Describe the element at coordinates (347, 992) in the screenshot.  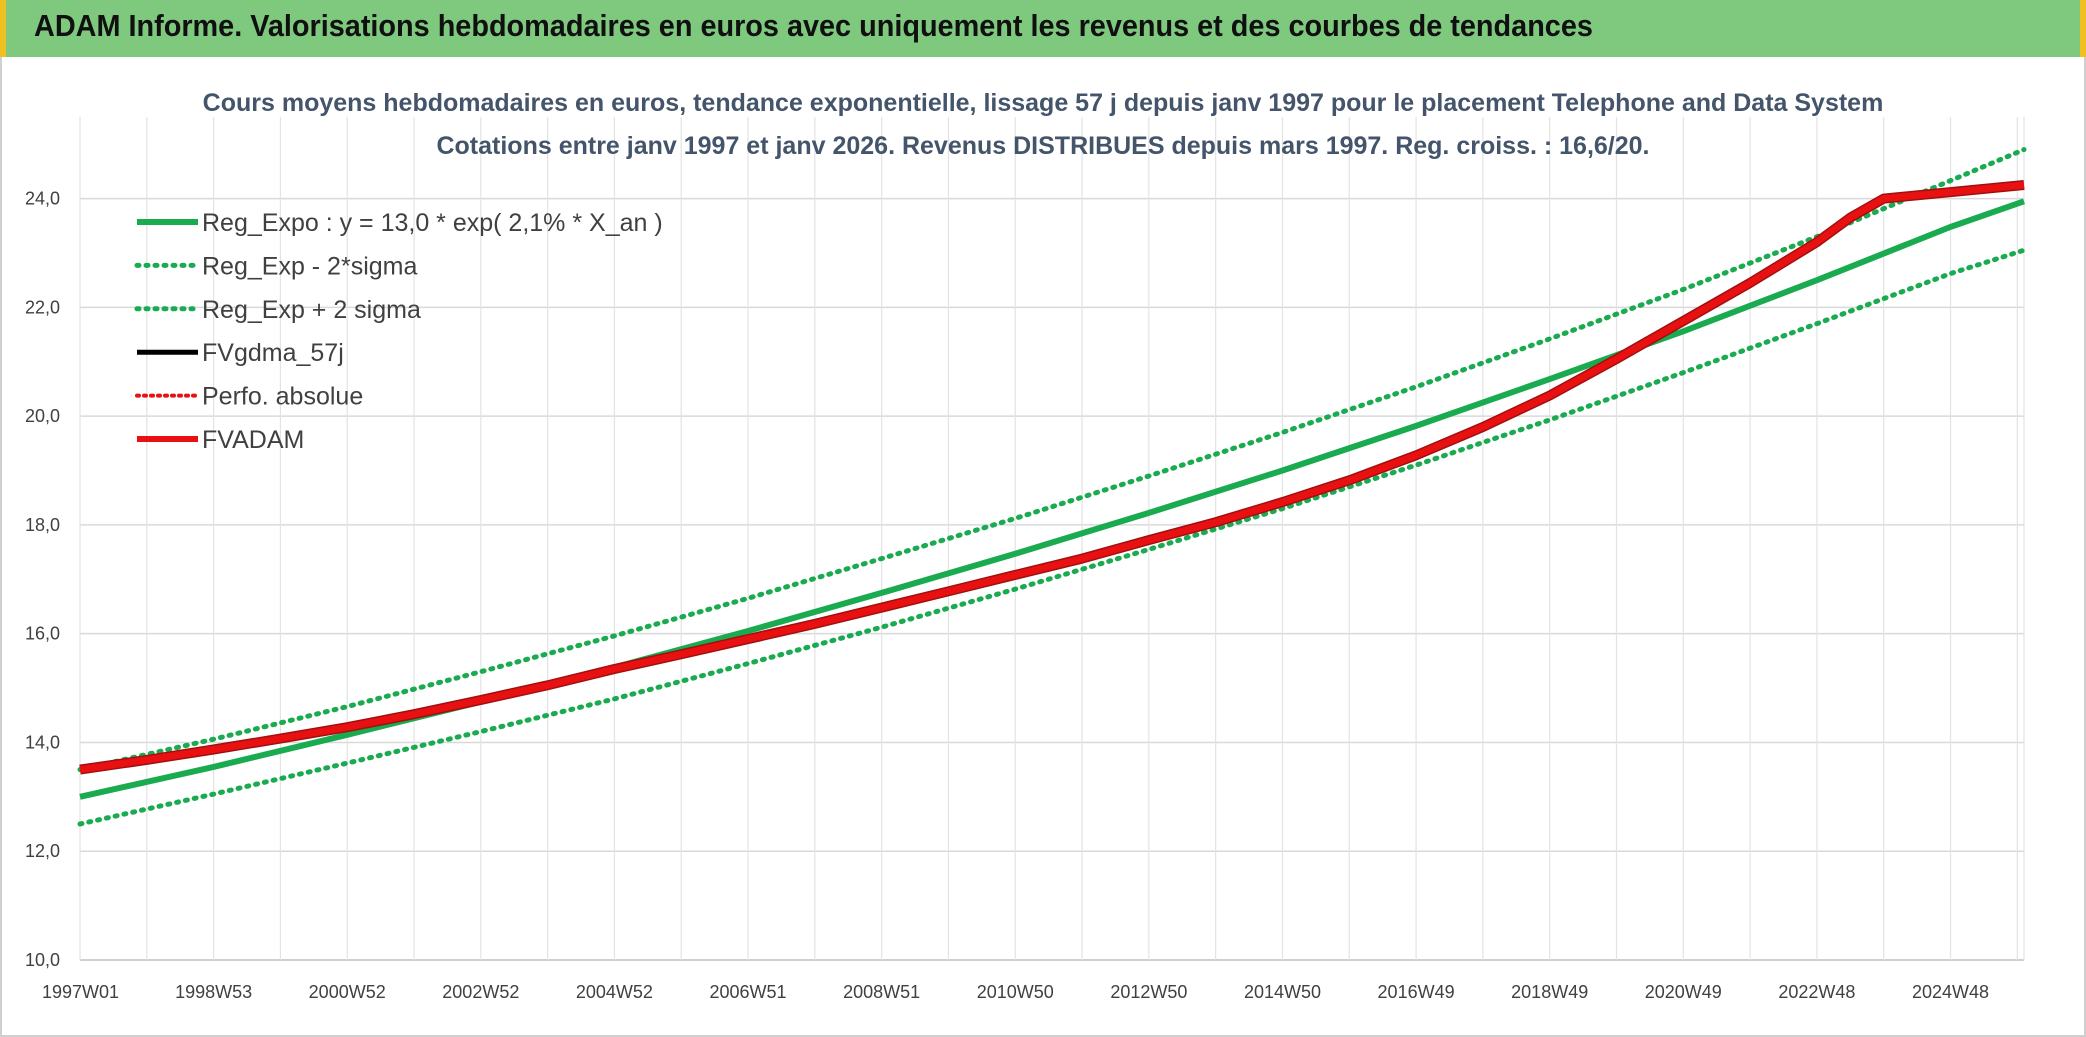
I see `x-tick-label: 2000W52` at that location.